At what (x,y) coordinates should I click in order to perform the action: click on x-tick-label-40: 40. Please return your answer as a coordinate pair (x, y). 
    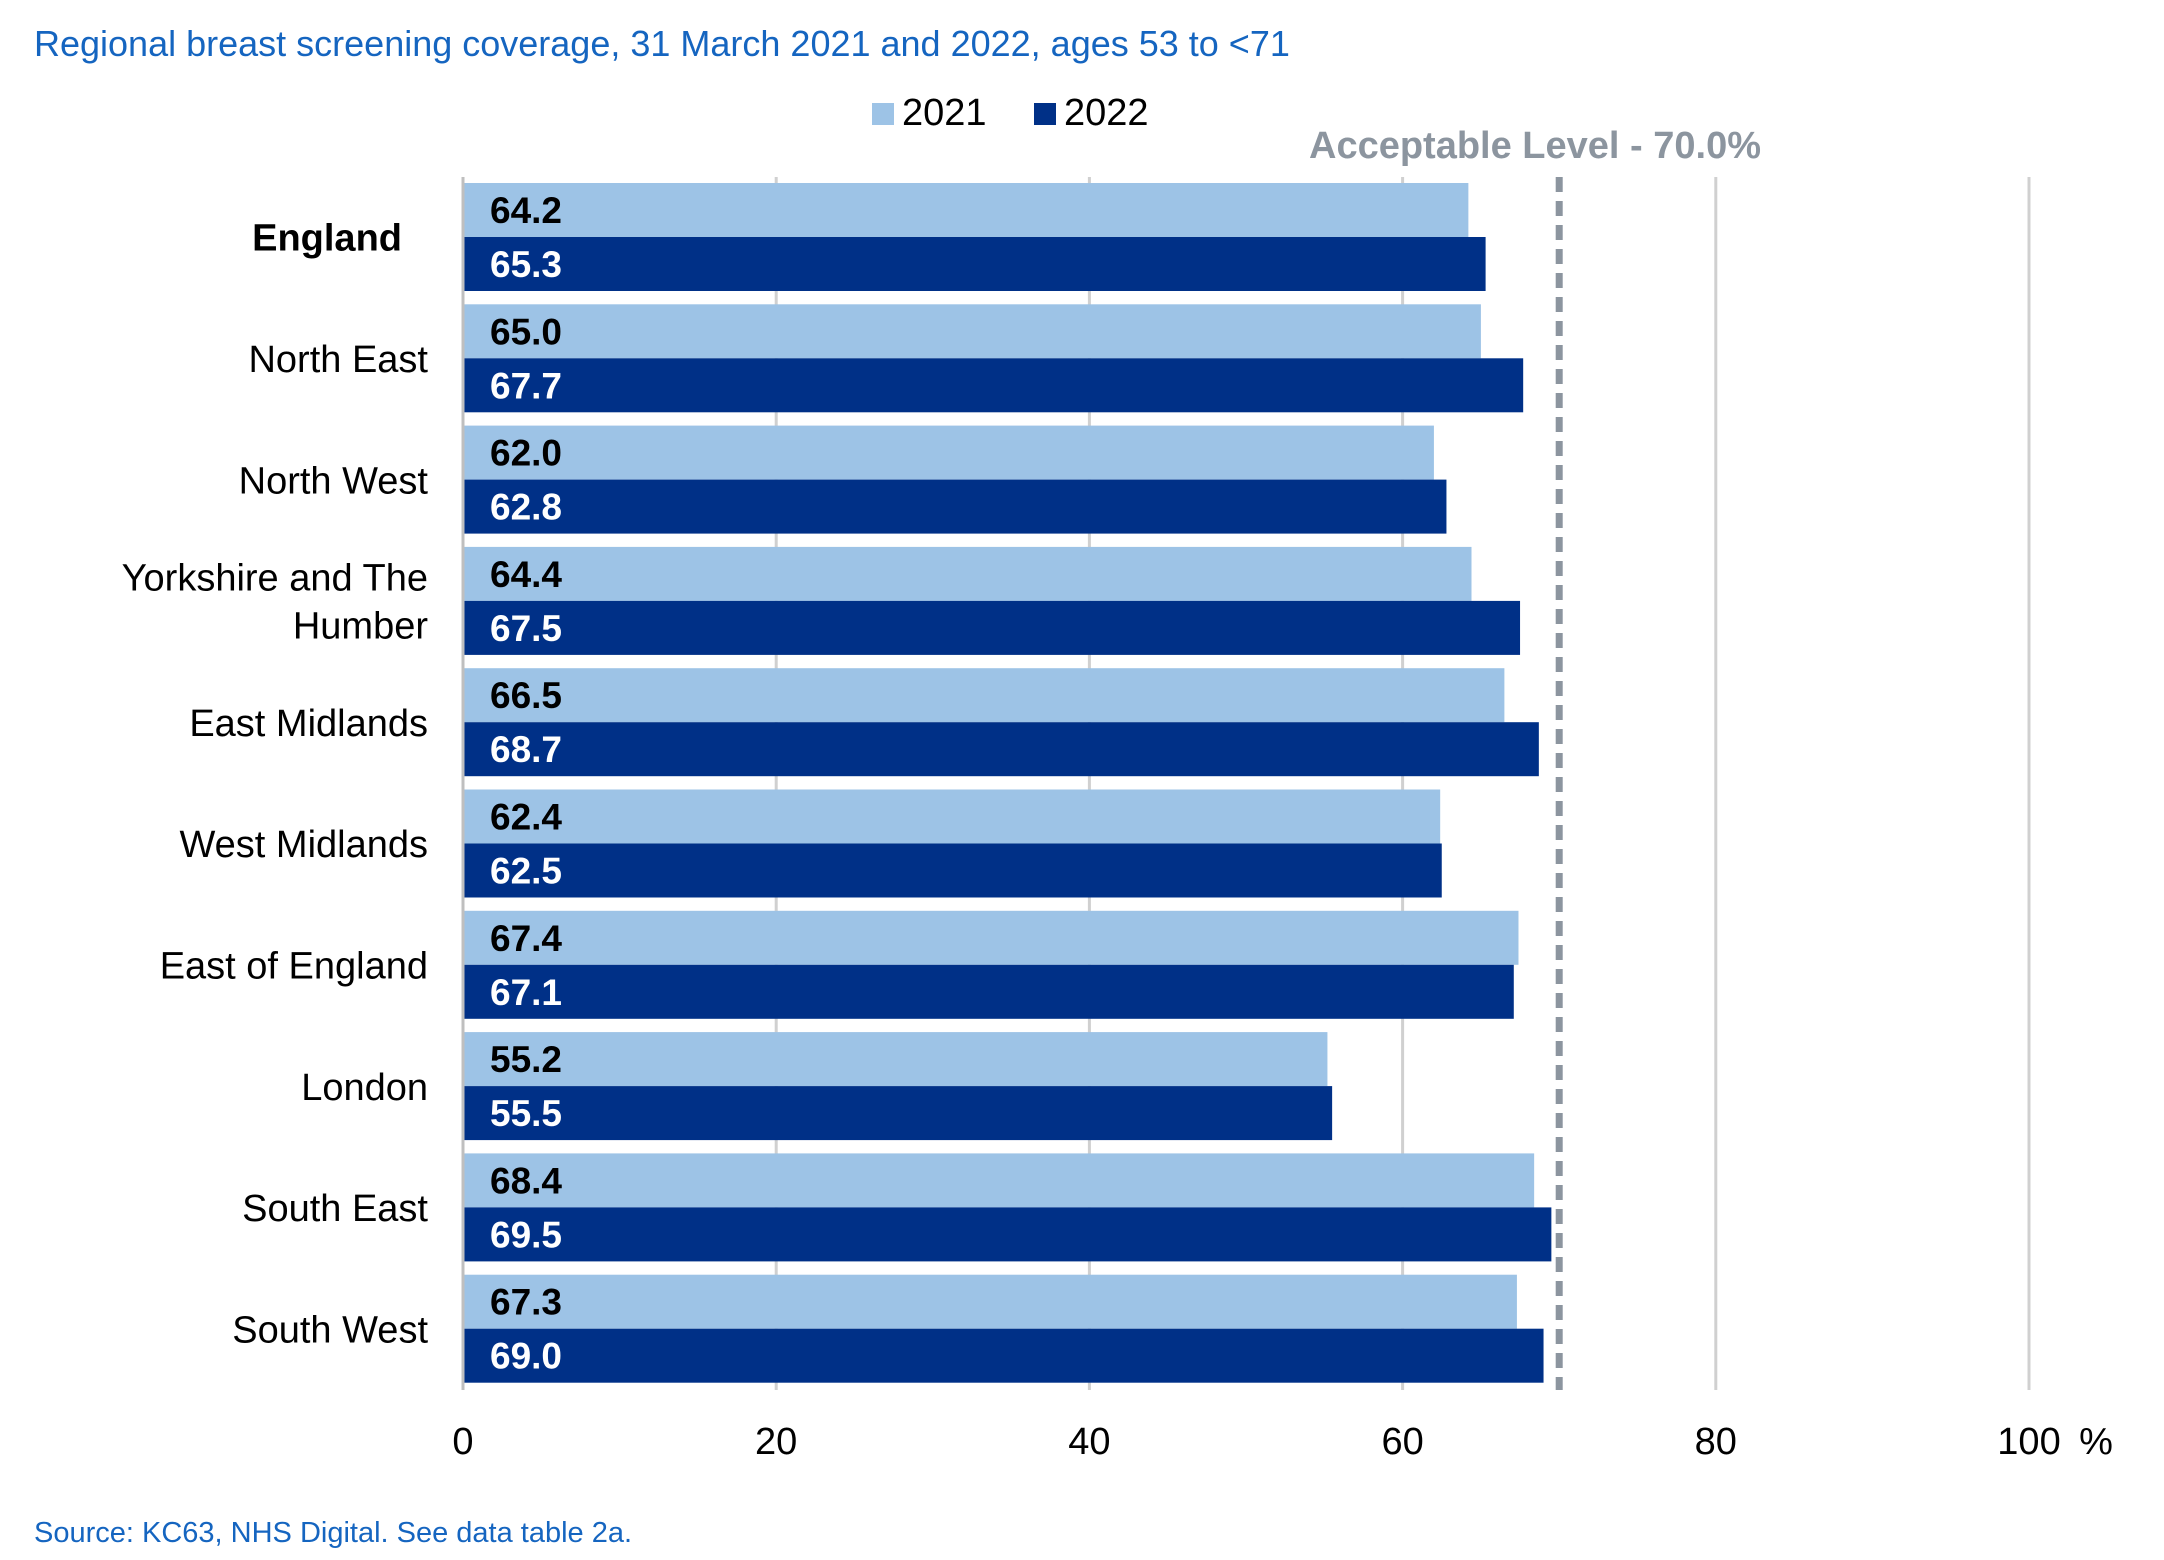
    Looking at the image, I should click on (1089, 1442).